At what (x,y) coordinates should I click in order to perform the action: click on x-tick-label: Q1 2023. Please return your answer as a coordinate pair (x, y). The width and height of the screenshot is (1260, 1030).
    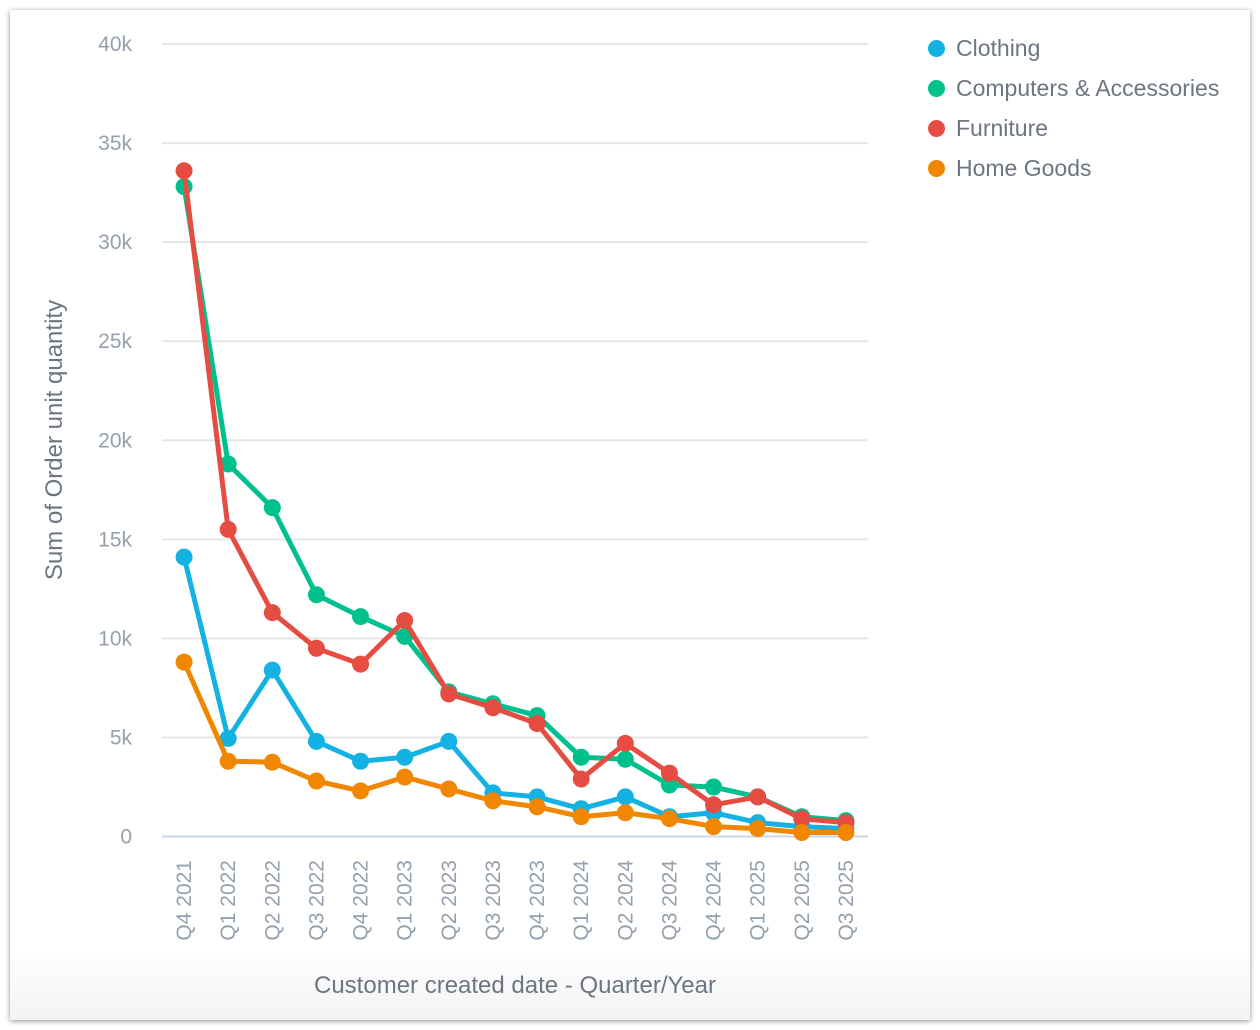
    Looking at the image, I should click on (405, 900).